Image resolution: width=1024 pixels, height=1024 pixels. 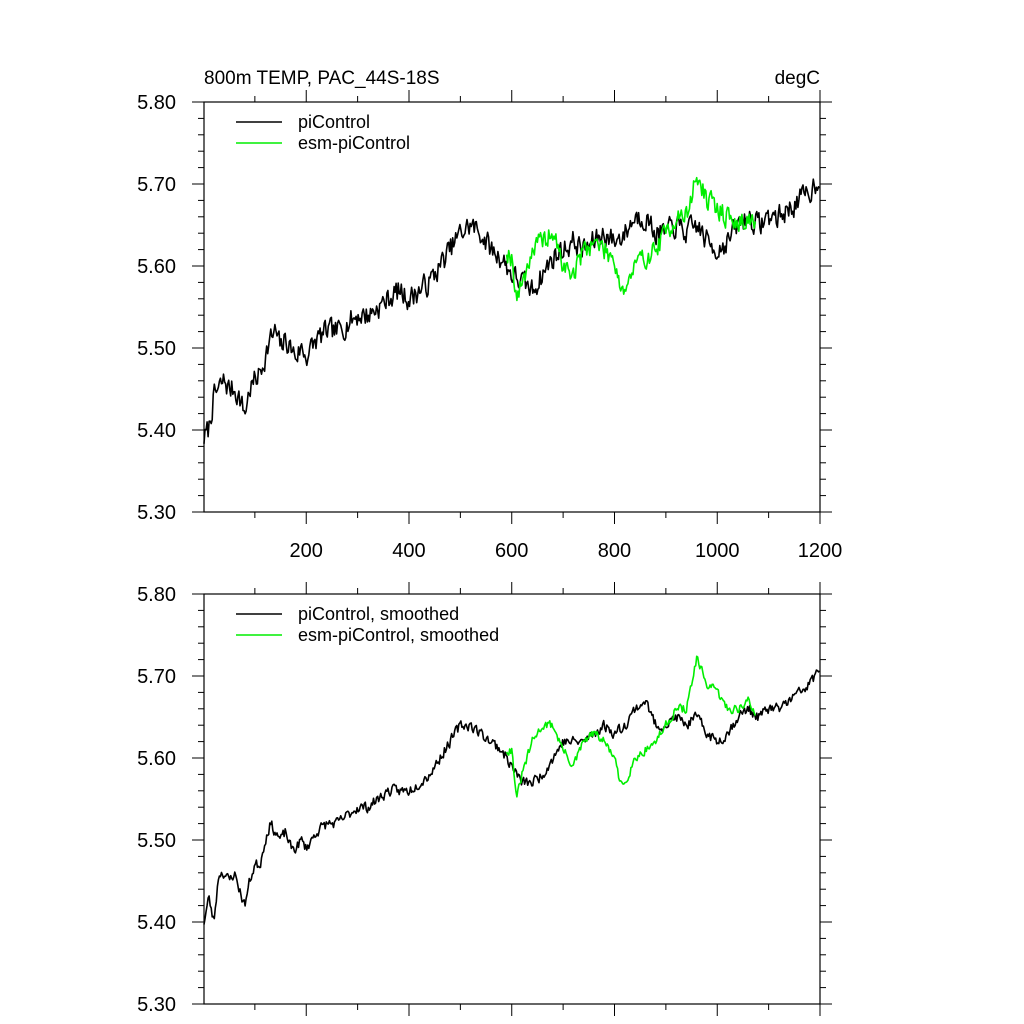 I want to click on legend-label: esm-piControl, smoothed, so click(x=398, y=635).